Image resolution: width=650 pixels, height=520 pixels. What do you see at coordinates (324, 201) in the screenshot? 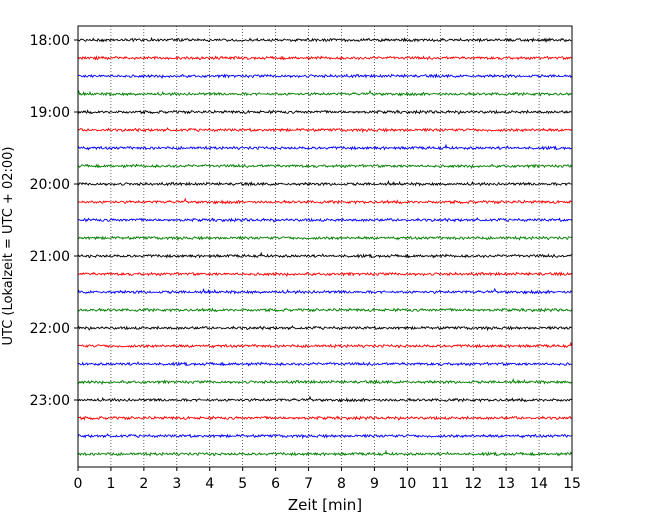
I see `trace-2015` at bounding box center [324, 201].